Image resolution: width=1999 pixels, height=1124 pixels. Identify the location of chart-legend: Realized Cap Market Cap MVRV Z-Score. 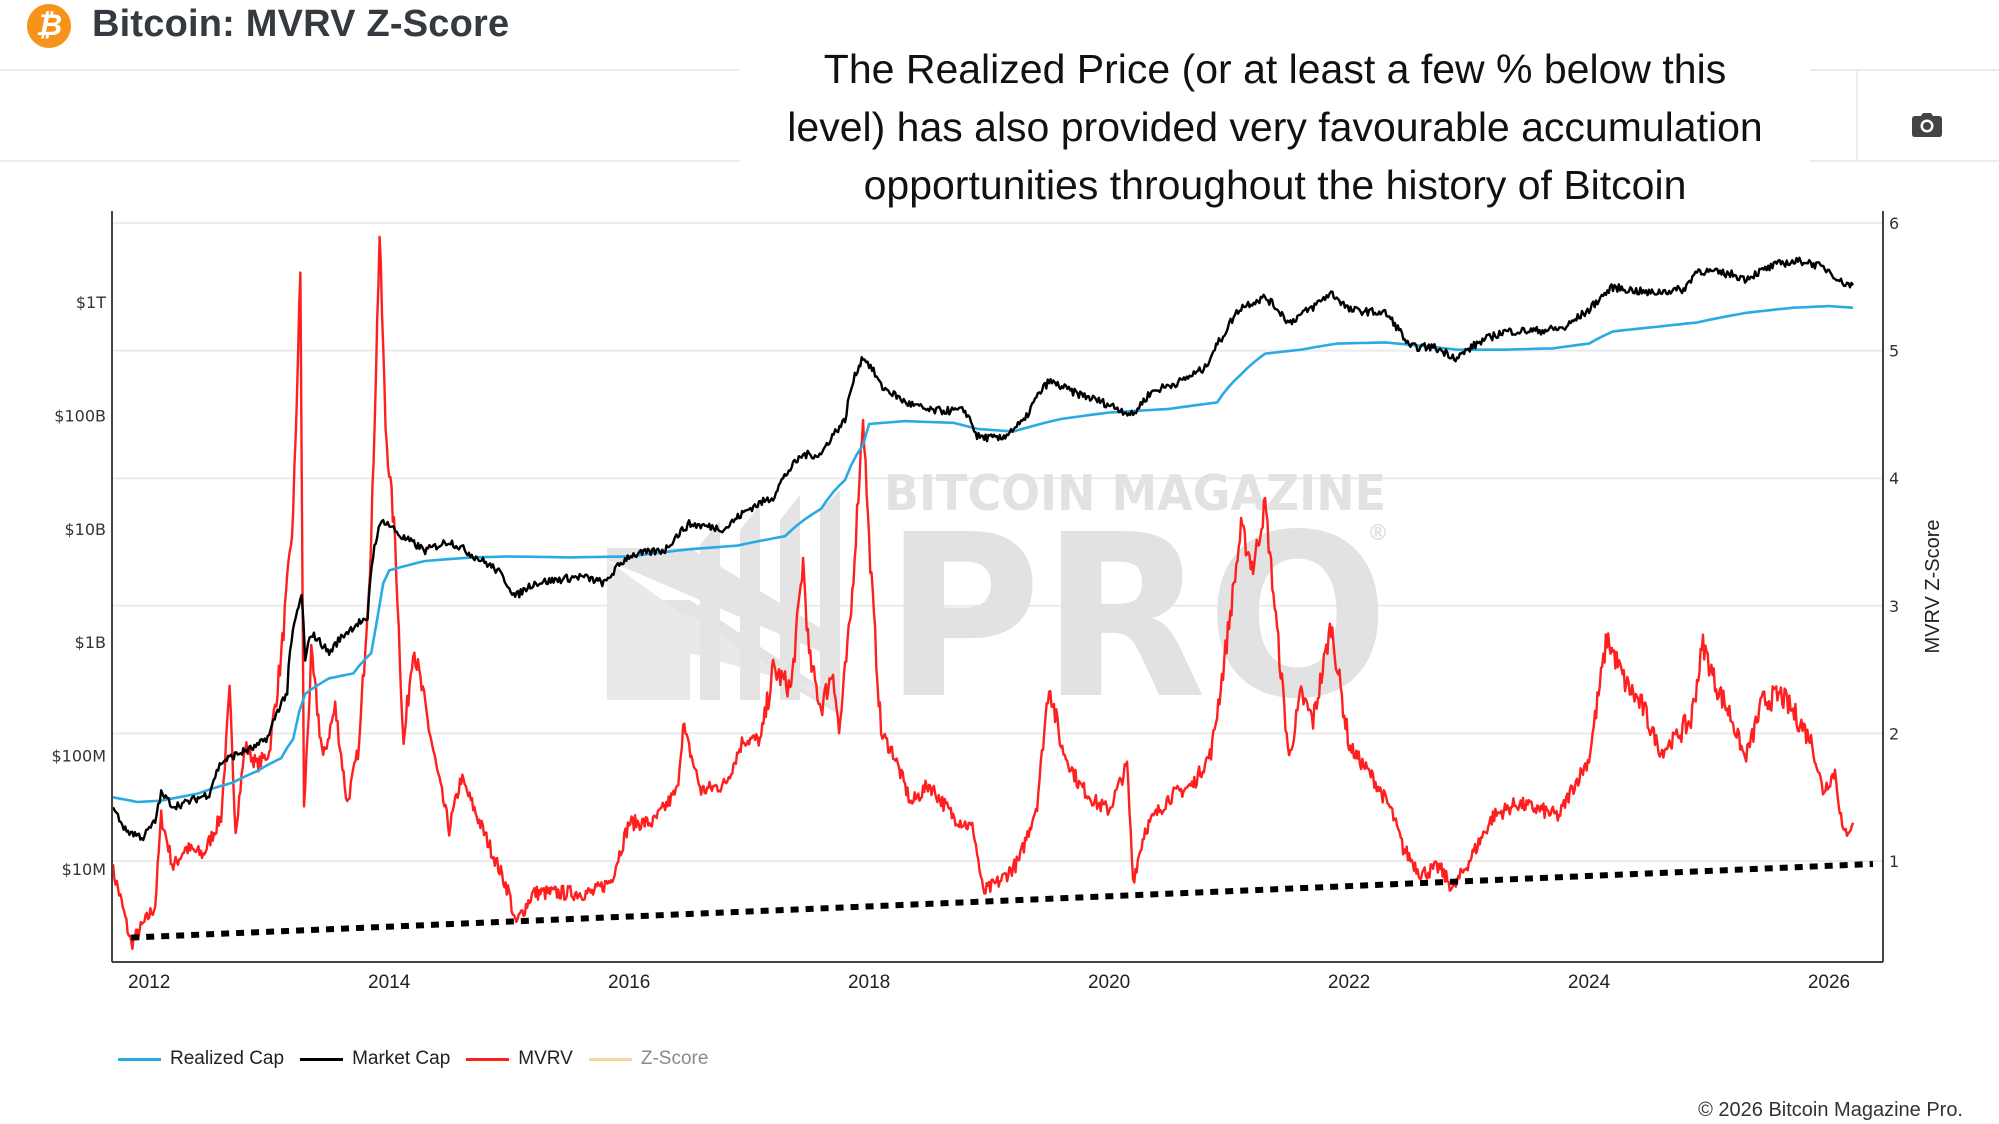
(421, 1059).